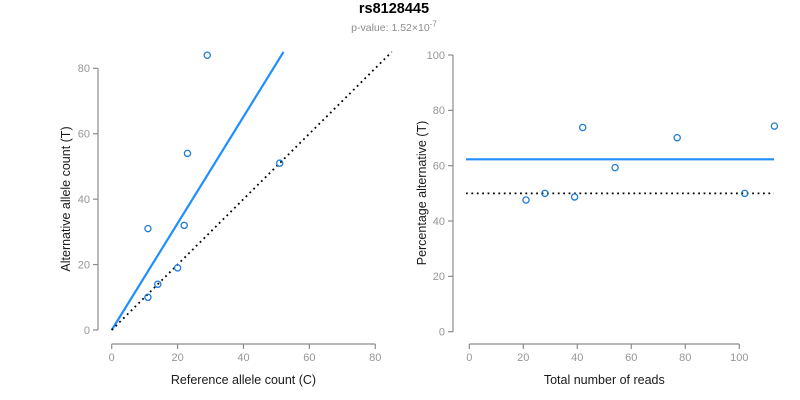 This screenshot has width=800, height=400. What do you see at coordinates (434, 24) in the screenshot?
I see `pvalue-exponent: -7` at bounding box center [434, 24].